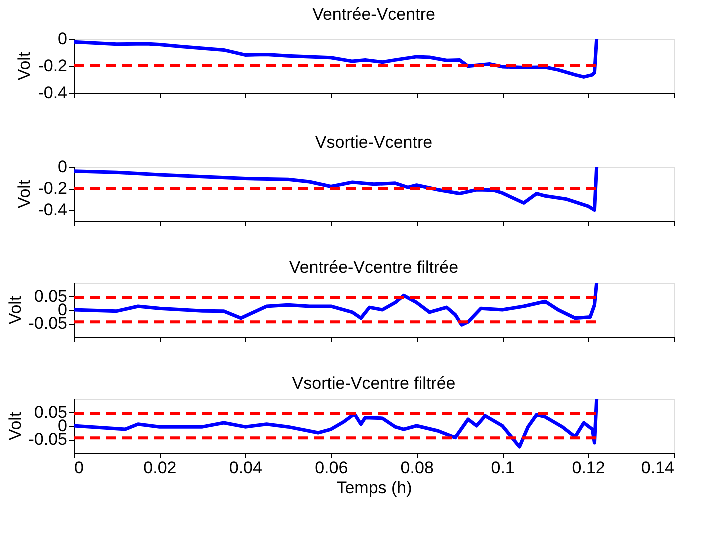  I want to click on x-tick-label: 0, so click(79, 468).